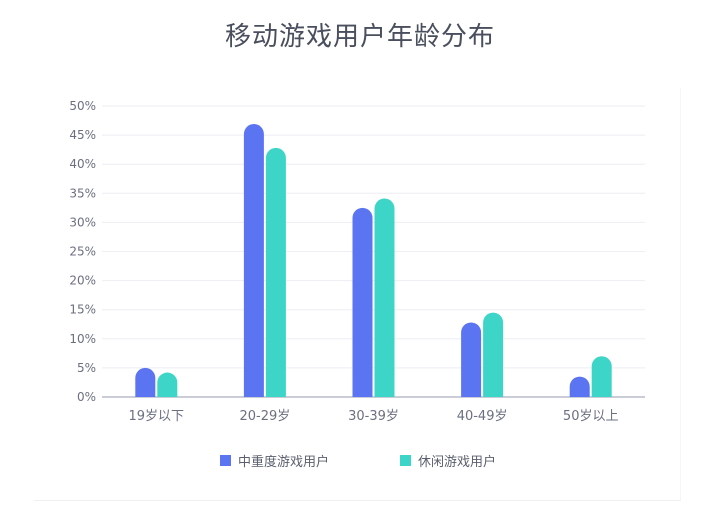 Image resolution: width=720 pixels, height=517 pixels. I want to click on x-tick-label: 30-39岁, so click(373, 416).